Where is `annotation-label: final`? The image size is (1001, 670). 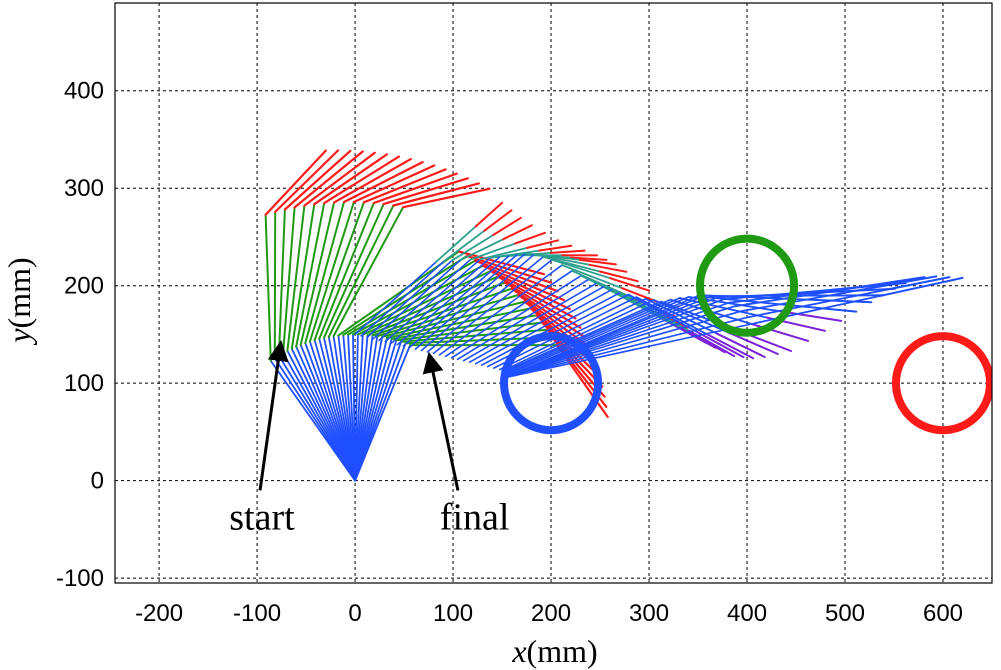
annotation-label: final is located at coordinates (475, 517).